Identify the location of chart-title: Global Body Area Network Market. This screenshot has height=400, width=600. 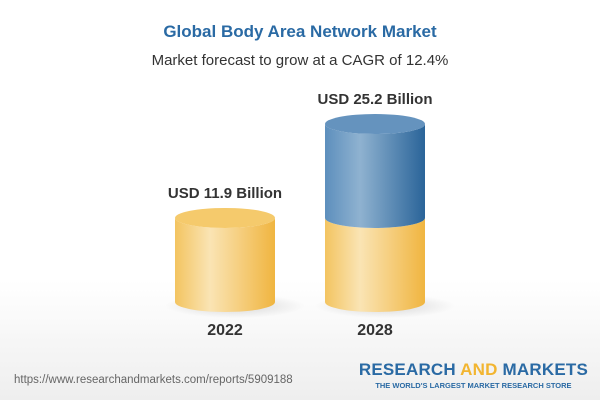
(300, 31).